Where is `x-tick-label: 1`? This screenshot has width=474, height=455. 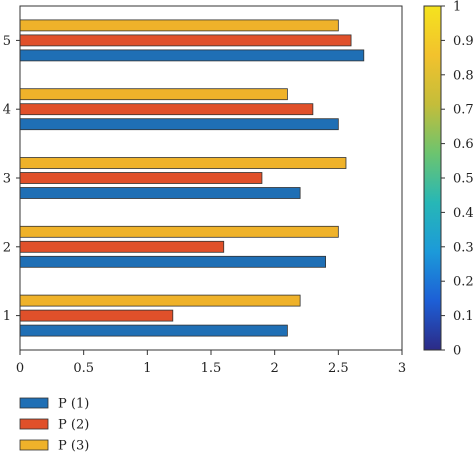
x-tick-label: 1 is located at coordinates (147, 368).